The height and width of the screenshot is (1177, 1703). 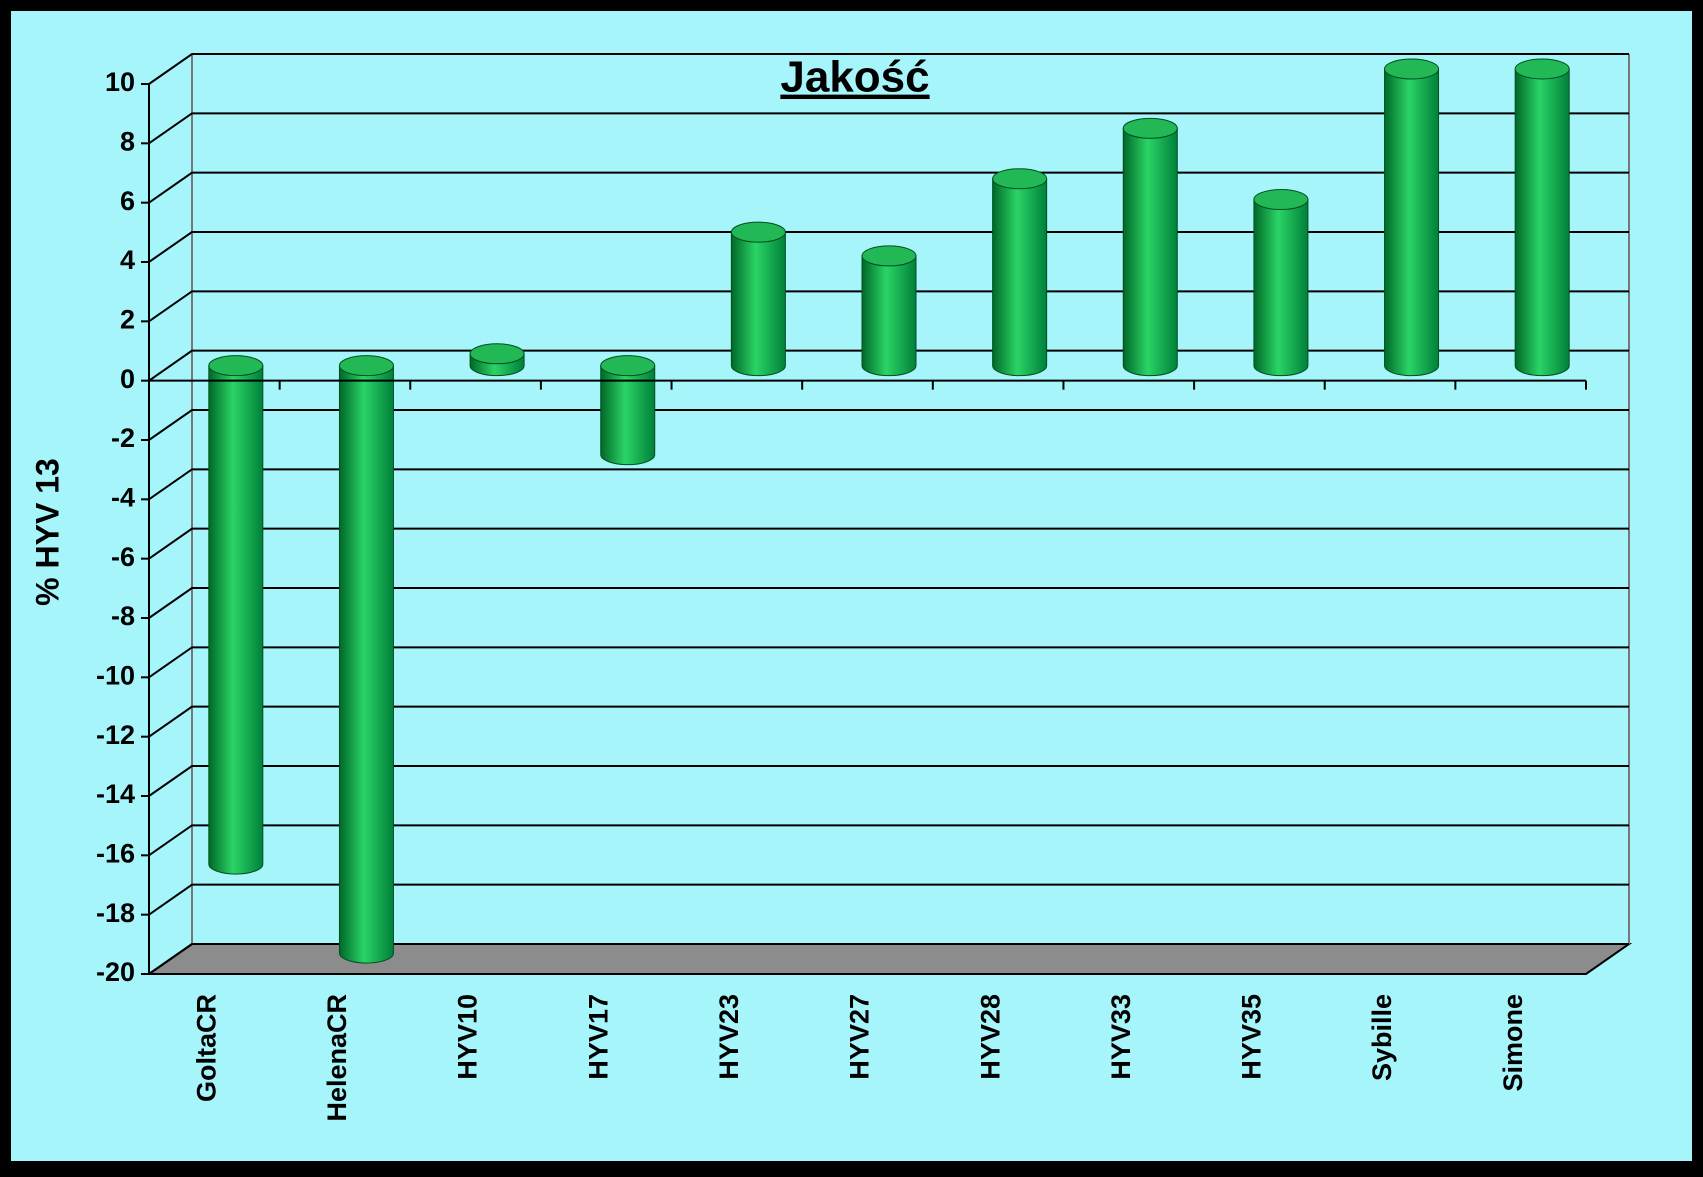 I want to click on y-tick-label: -2, so click(x=123, y=438).